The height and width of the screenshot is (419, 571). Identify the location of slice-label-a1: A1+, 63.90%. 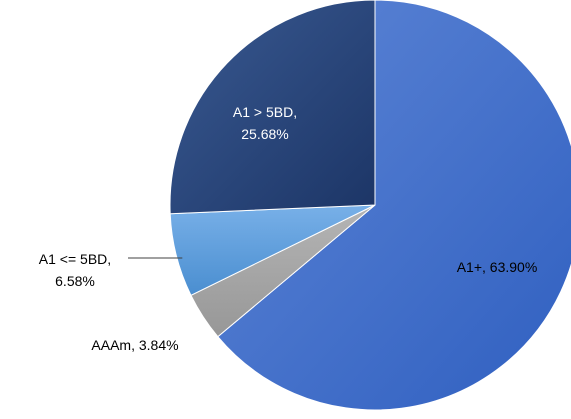
(497, 267).